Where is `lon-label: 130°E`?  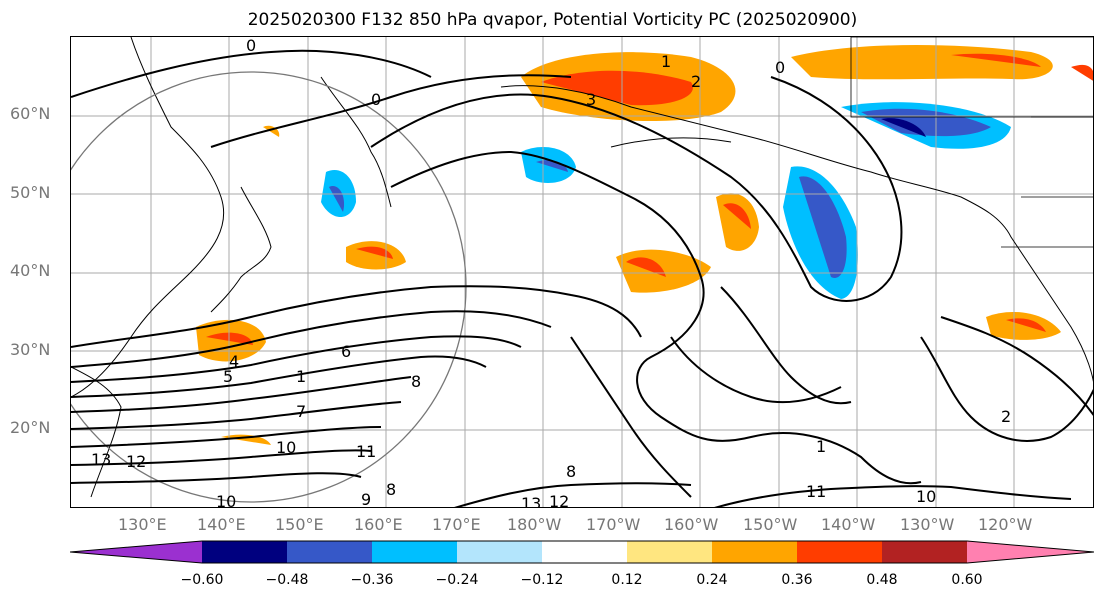 lon-label: 130°E is located at coordinates (142, 524).